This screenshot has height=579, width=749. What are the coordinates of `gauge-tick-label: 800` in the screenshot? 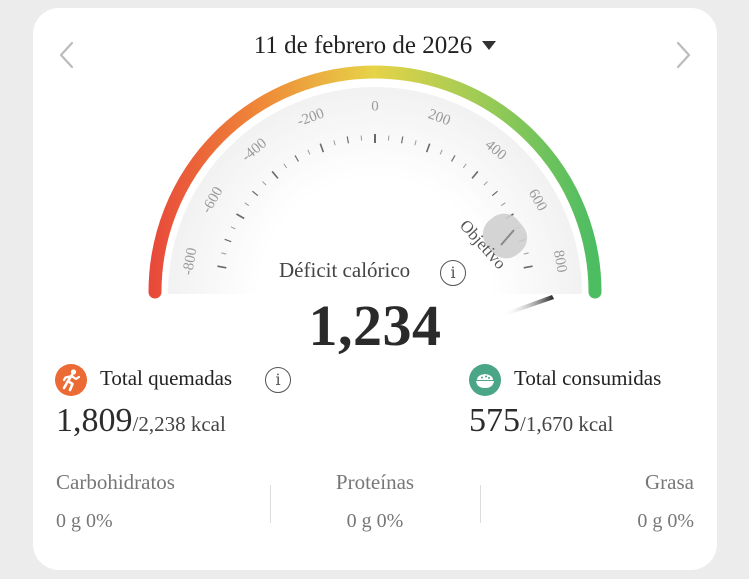 It's located at (560, 261).